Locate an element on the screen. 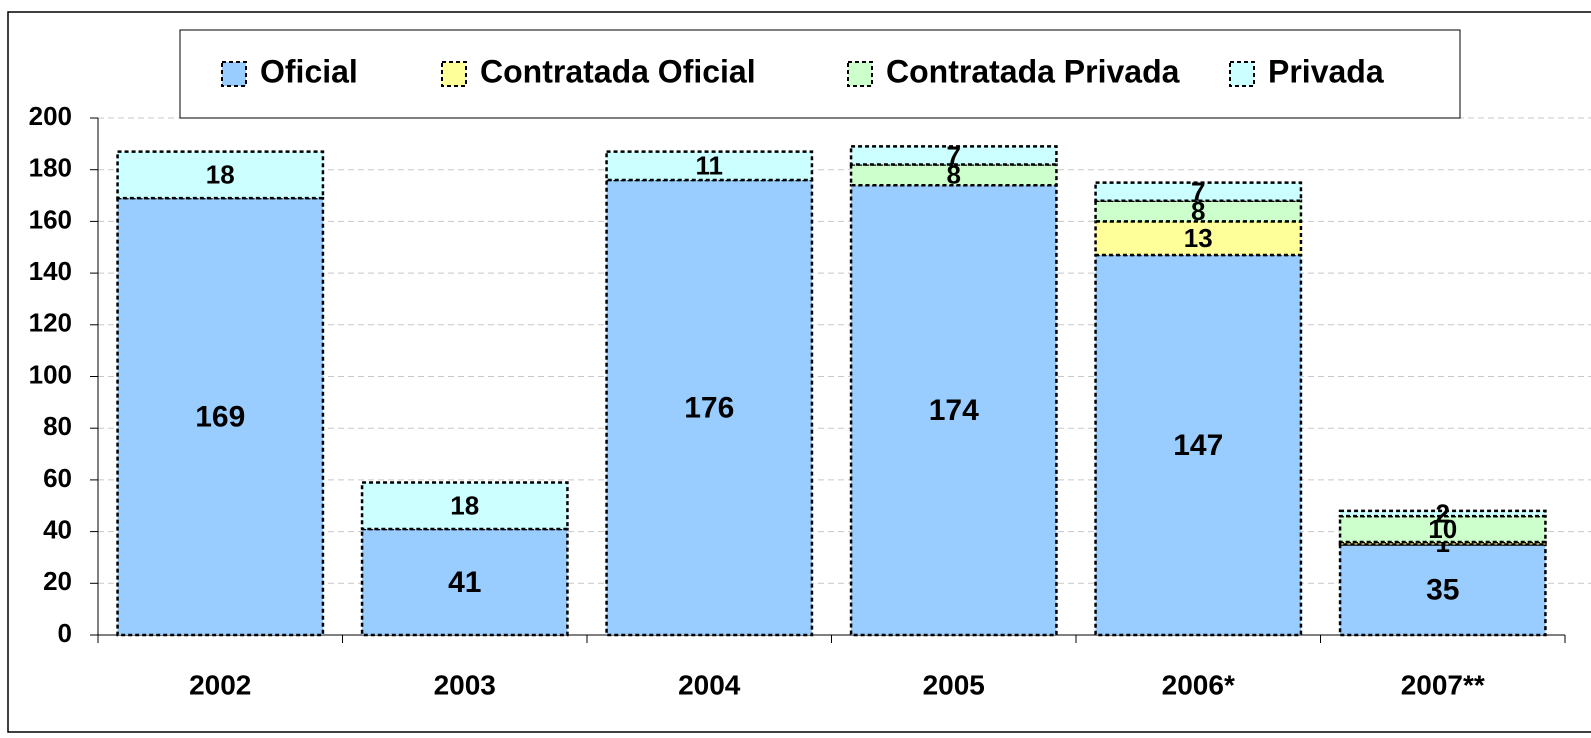 The height and width of the screenshot is (738, 1591). y-tick-label: 140 is located at coordinates (50, 271).